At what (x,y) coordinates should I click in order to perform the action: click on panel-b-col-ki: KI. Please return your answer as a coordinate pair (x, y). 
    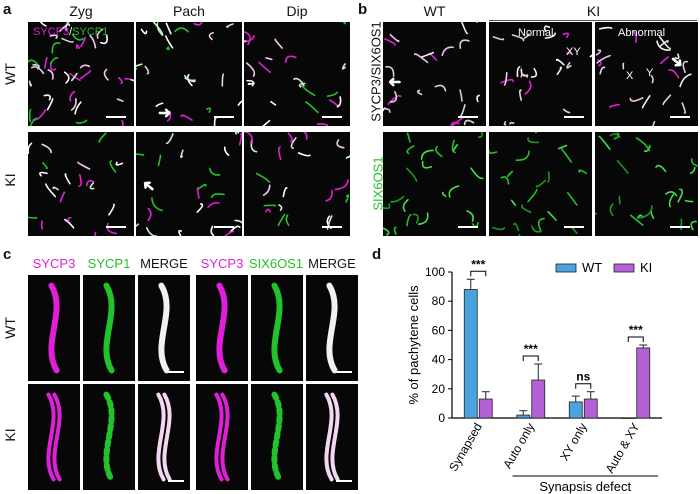
    Looking at the image, I should click on (593, 11).